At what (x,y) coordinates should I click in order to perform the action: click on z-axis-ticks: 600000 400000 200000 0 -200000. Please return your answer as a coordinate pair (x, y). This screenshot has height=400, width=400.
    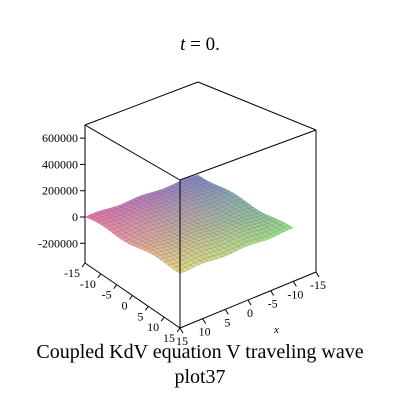
    Looking at the image, I should click on (61, 190).